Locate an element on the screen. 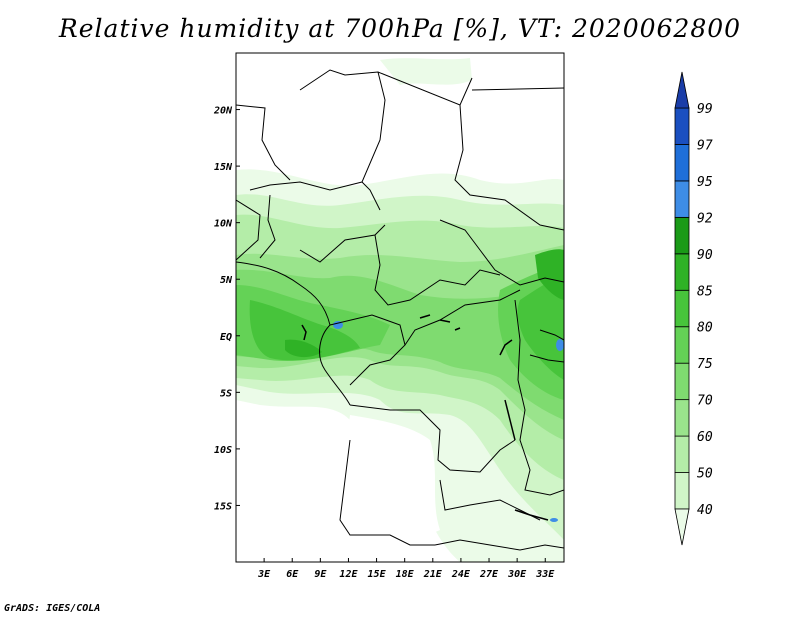 The height and width of the screenshot is (618, 800). lon-tick-label: 18E is located at coordinates (405, 574).